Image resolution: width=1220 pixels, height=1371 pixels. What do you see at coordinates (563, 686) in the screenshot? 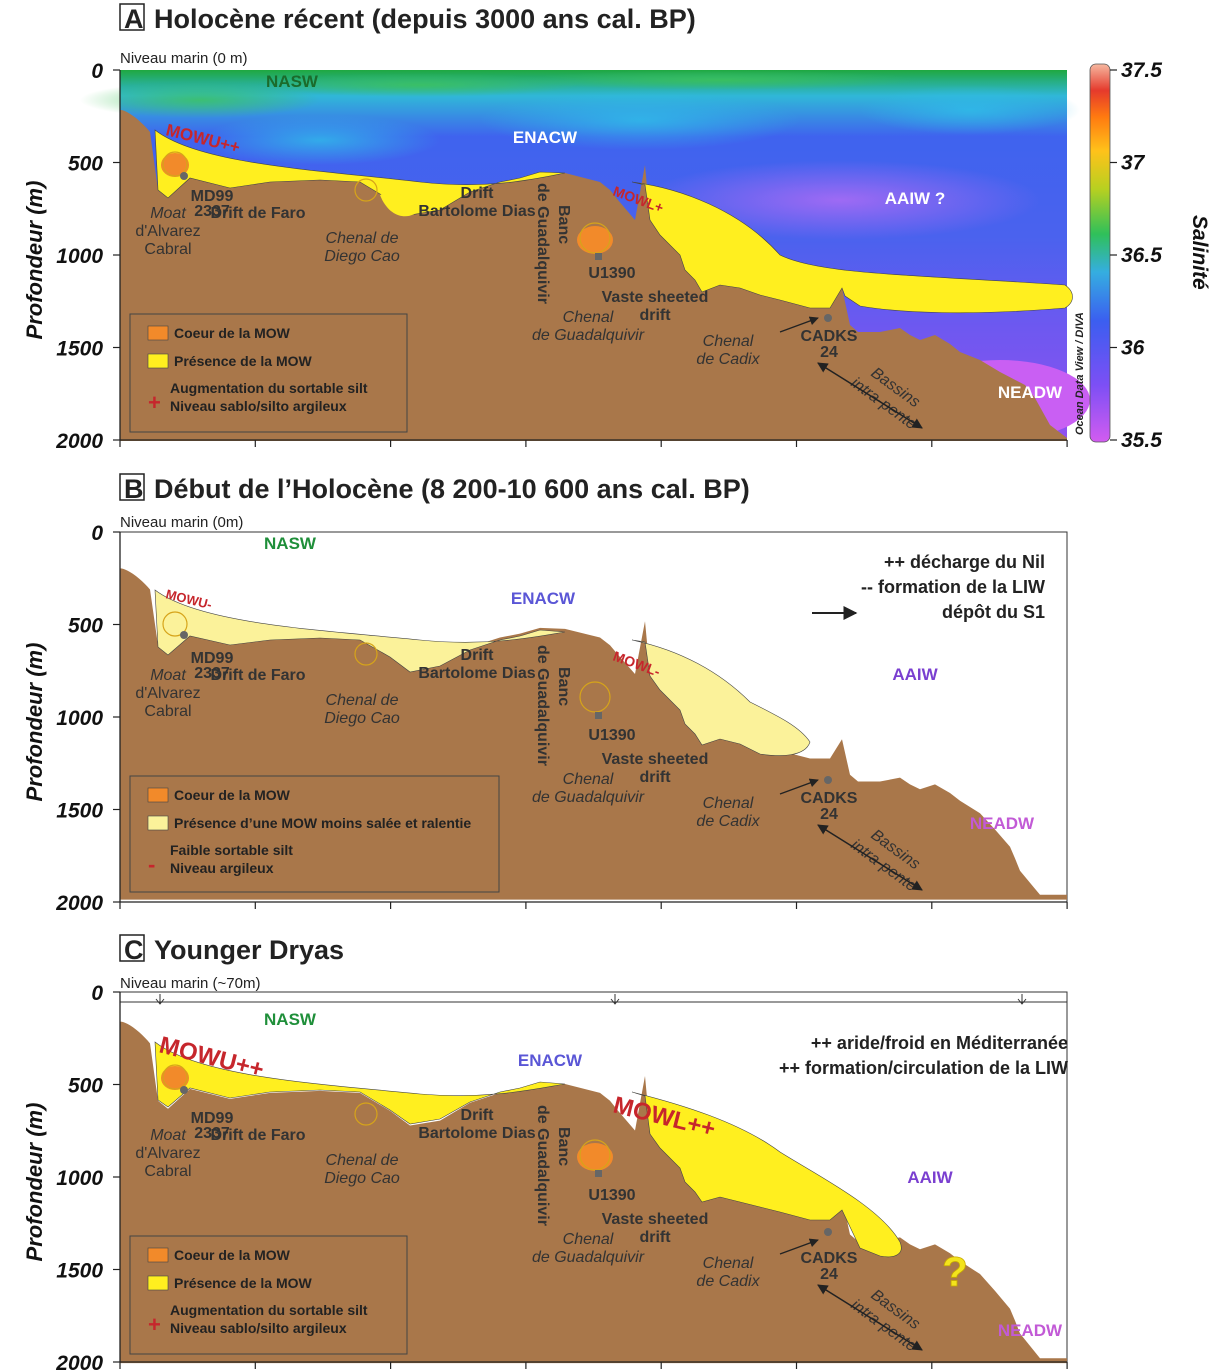
I see `banc-label: Banc` at bounding box center [563, 686].